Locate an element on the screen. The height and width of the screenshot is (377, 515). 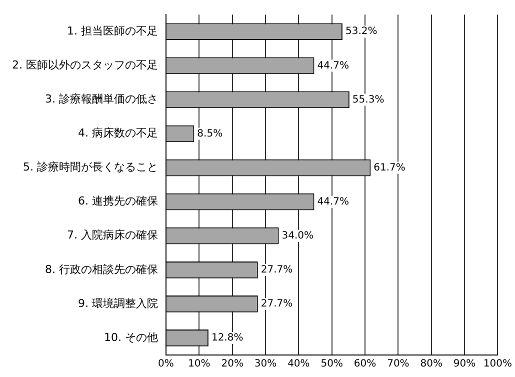
x-tick-label: 70% is located at coordinates (398, 364).